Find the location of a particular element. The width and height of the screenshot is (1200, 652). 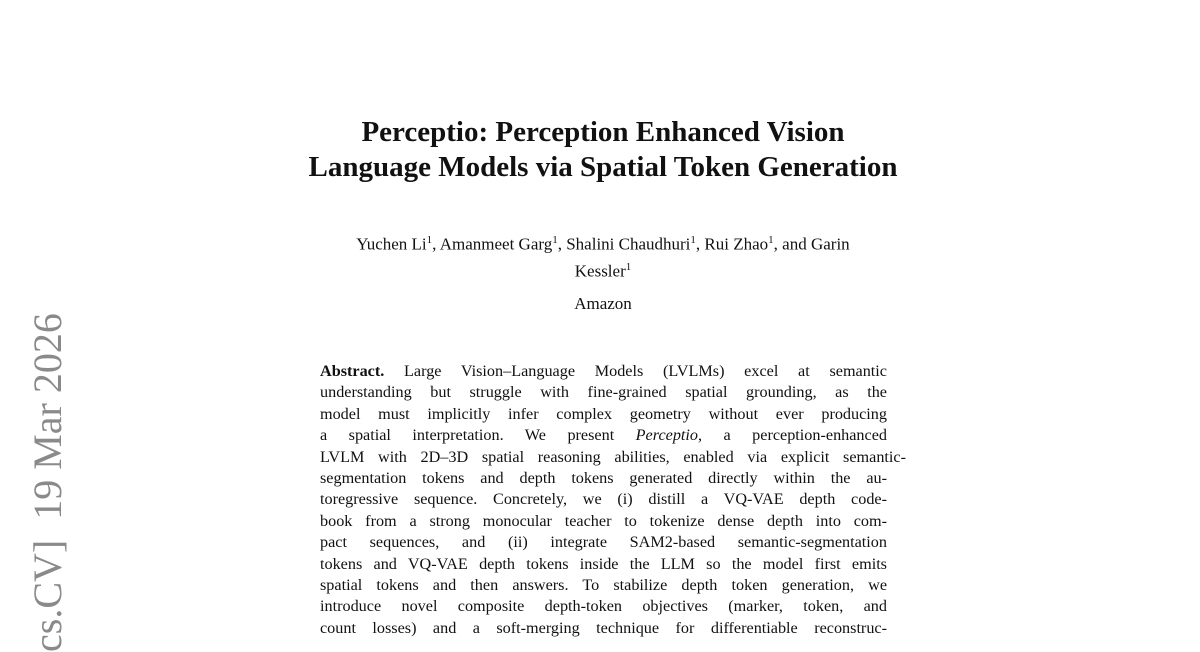

author-name: Shalini Chaudhuri is located at coordinates (628, 244).